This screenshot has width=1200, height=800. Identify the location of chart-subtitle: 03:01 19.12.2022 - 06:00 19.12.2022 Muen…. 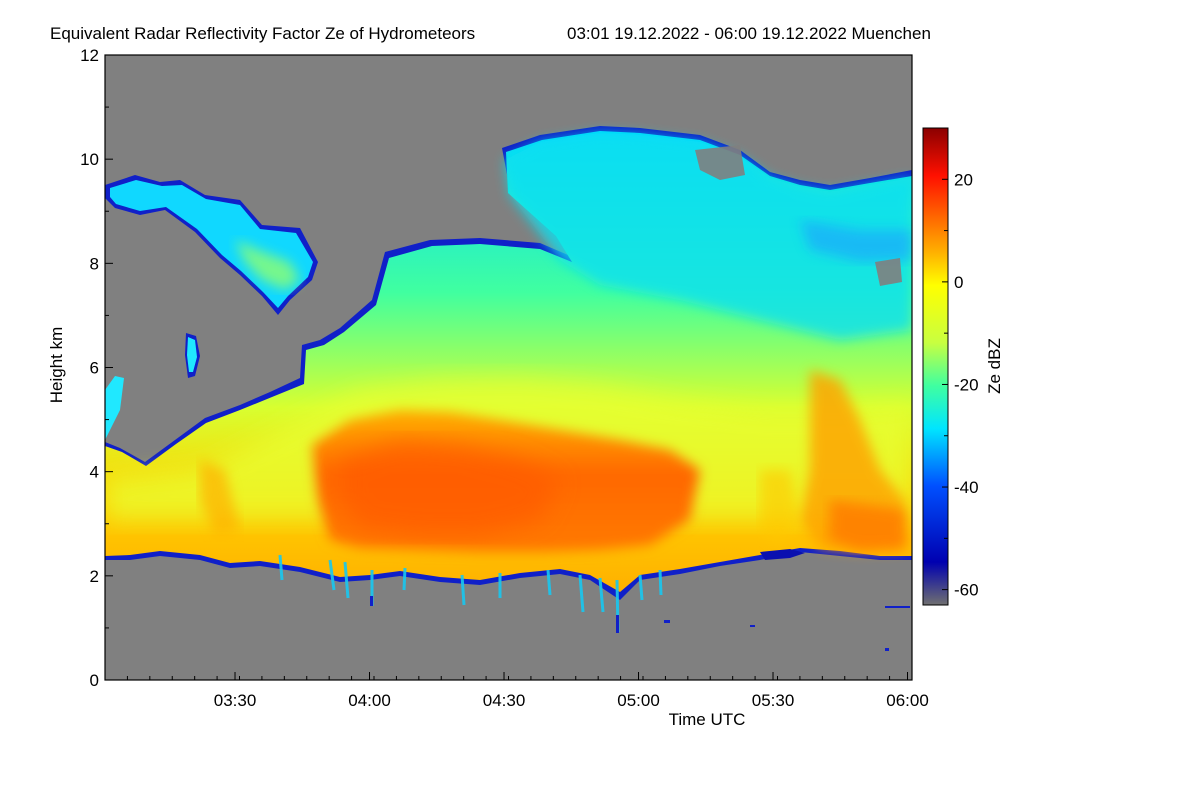
(749, 33).